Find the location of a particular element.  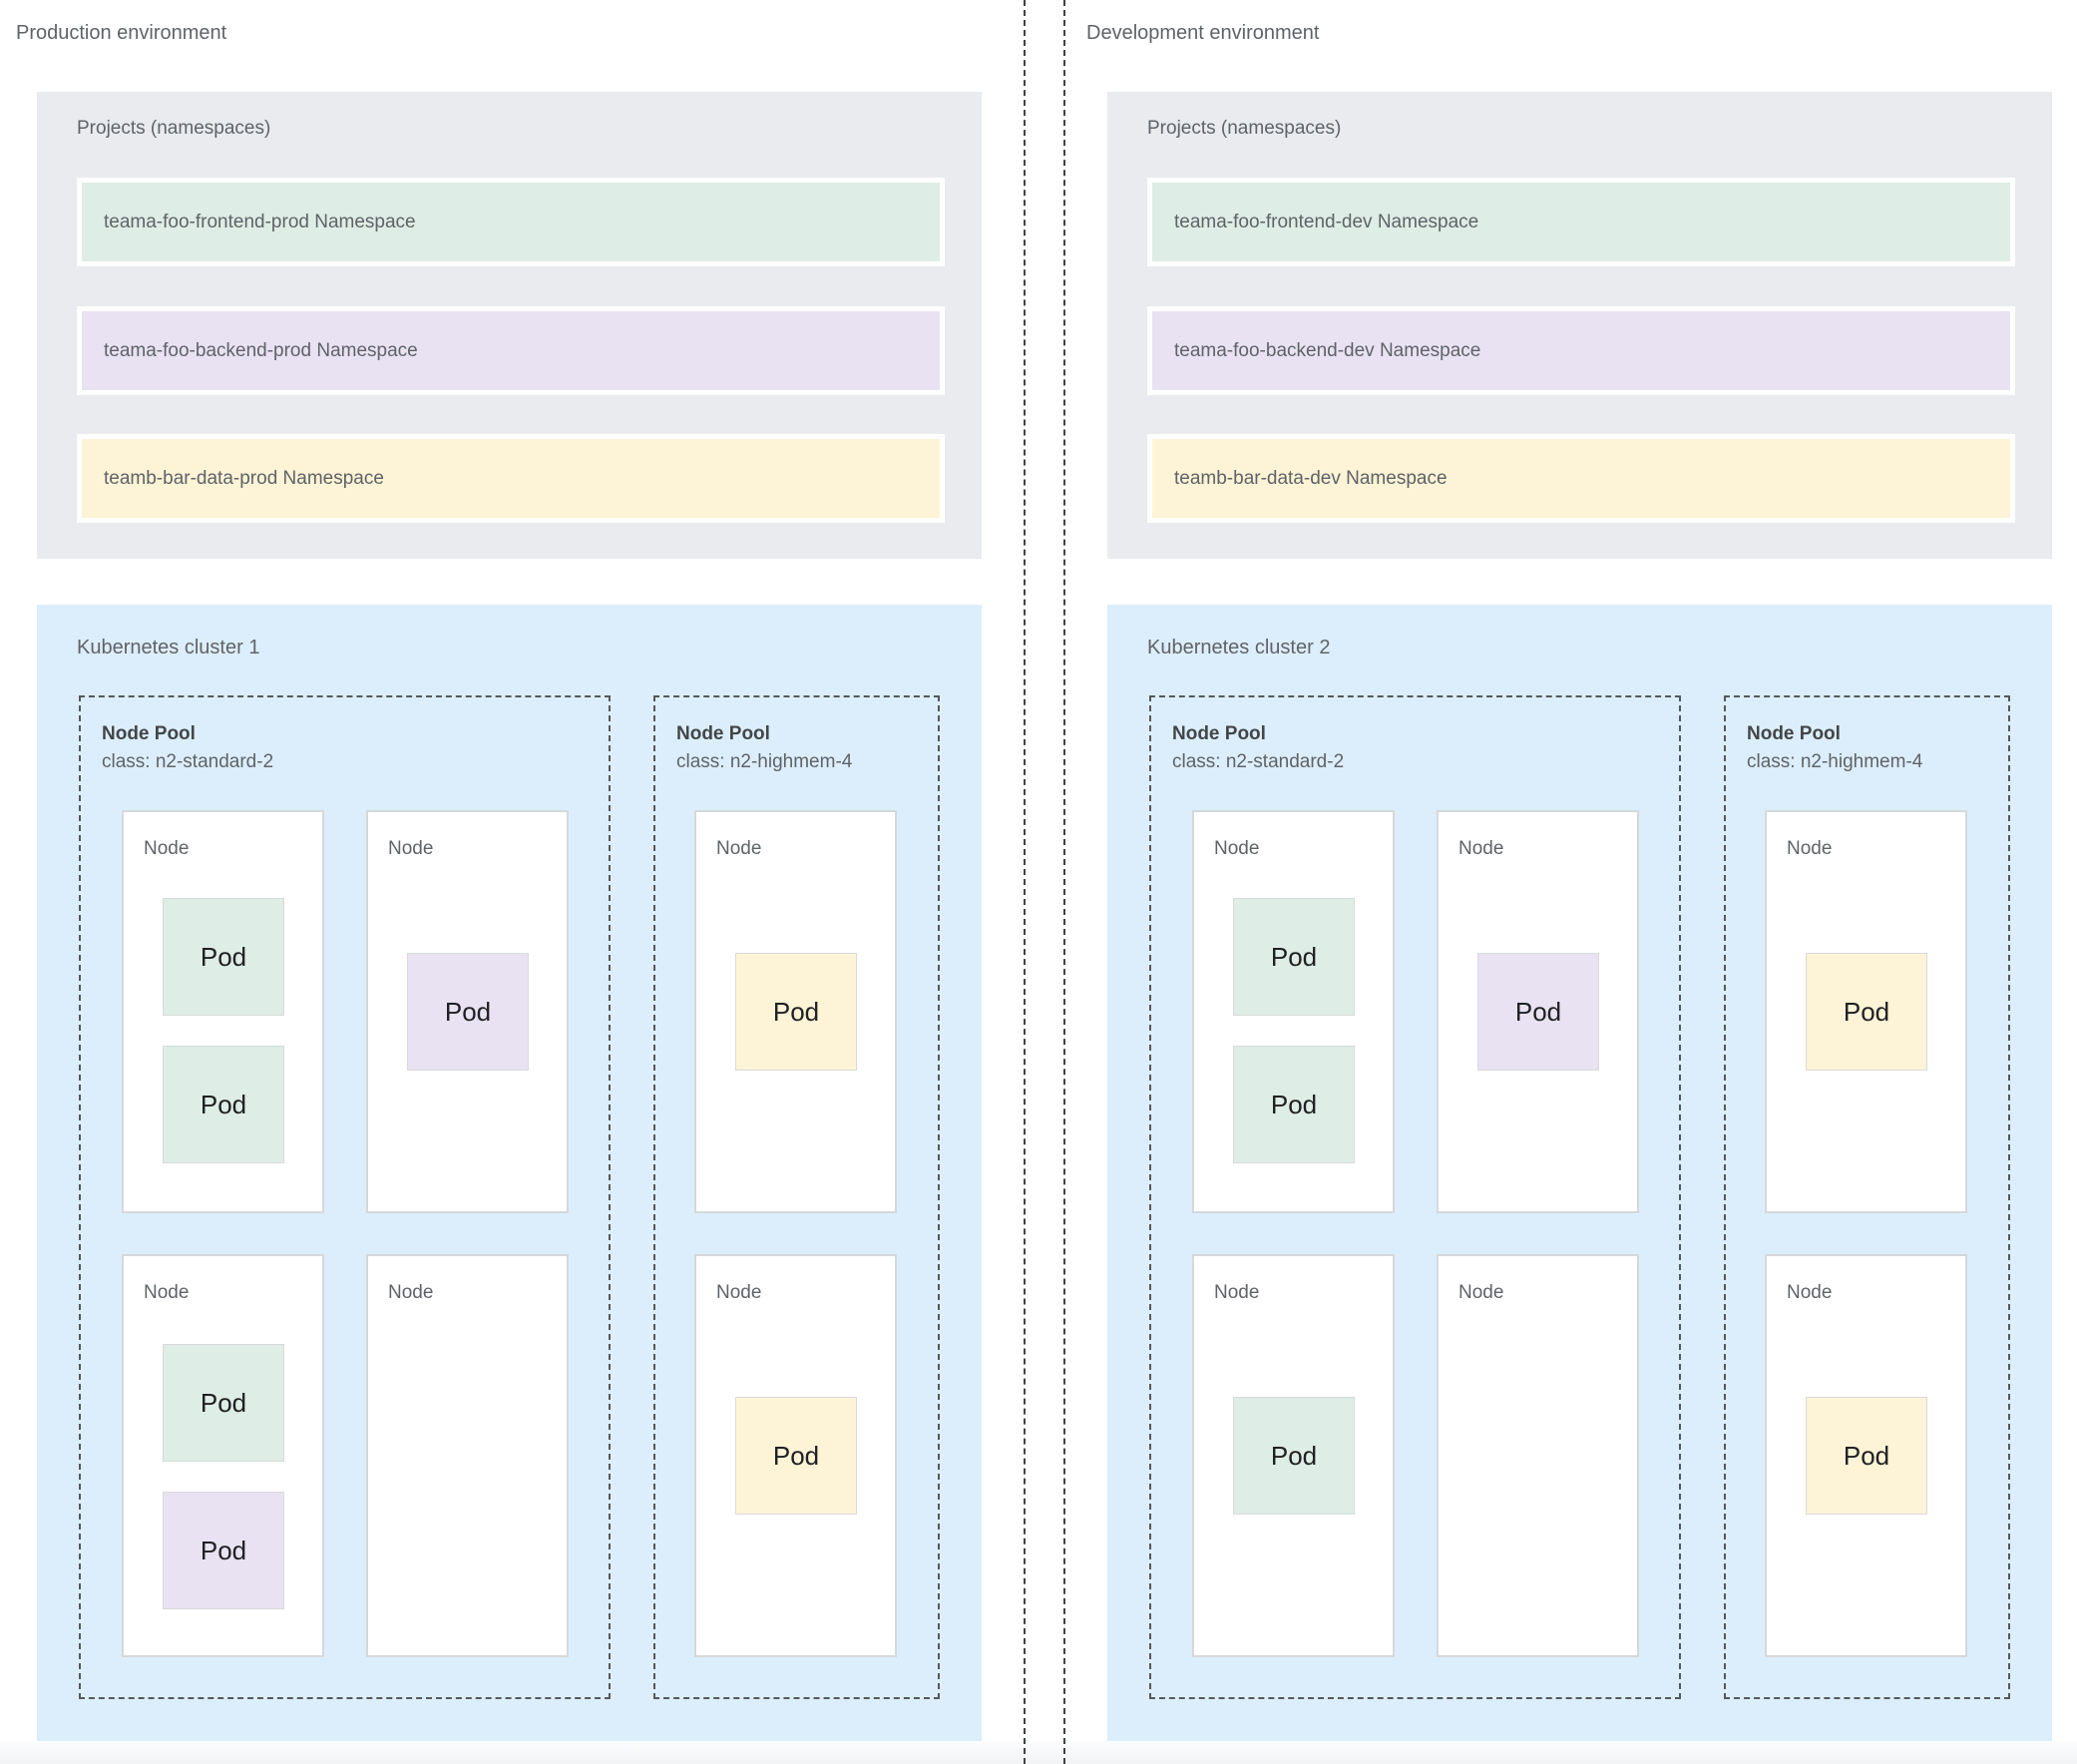

namespace-label: teama-foo-frontend-prod Namespace is located at coordinates (511, 222).